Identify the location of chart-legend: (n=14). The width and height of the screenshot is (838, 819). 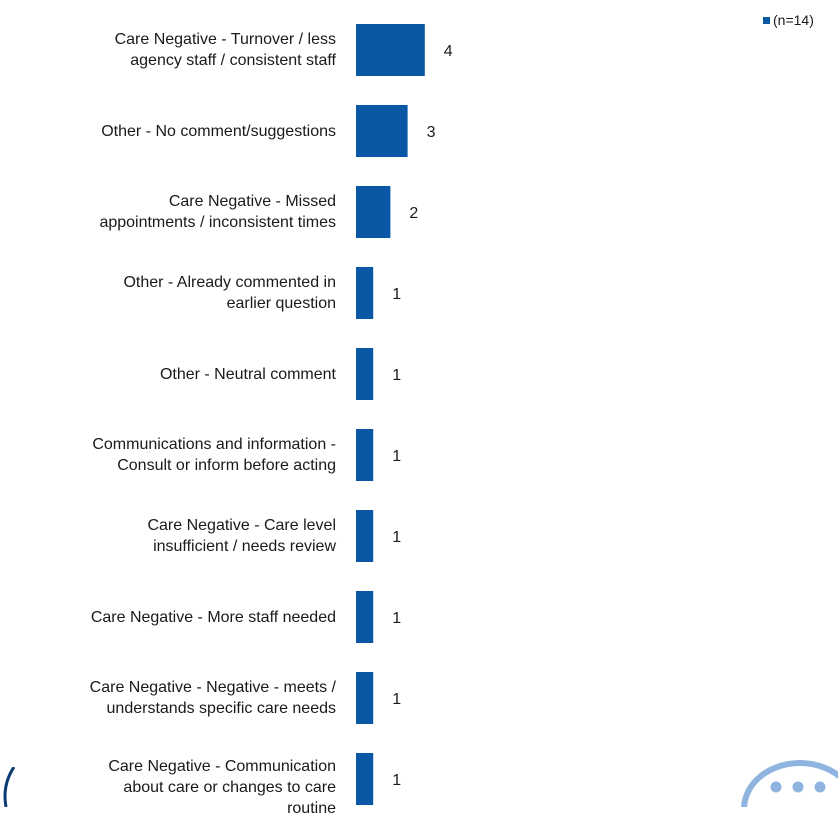
(788, 20).